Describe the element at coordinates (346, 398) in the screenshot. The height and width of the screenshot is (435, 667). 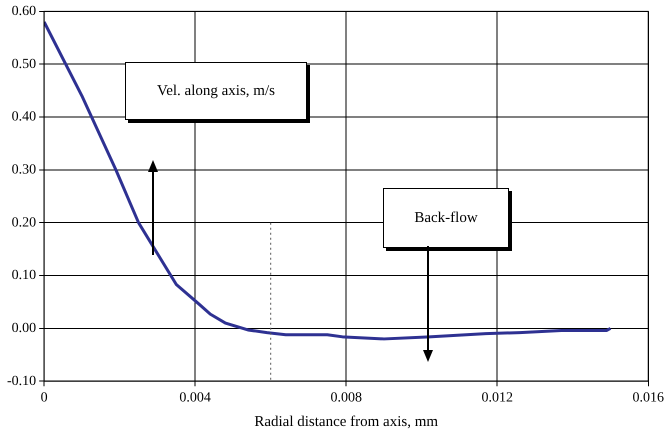
I see `x-tick-label: 0.008` at that location.